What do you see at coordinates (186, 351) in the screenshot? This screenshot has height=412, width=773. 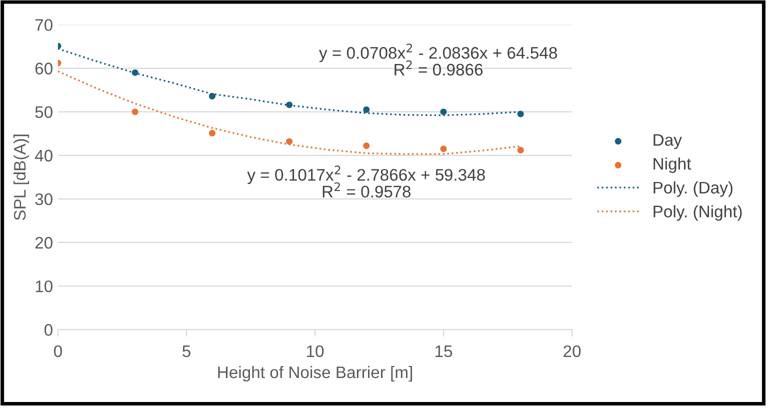 I see `x-tick-label: 5` at bounding box center [186, 351].